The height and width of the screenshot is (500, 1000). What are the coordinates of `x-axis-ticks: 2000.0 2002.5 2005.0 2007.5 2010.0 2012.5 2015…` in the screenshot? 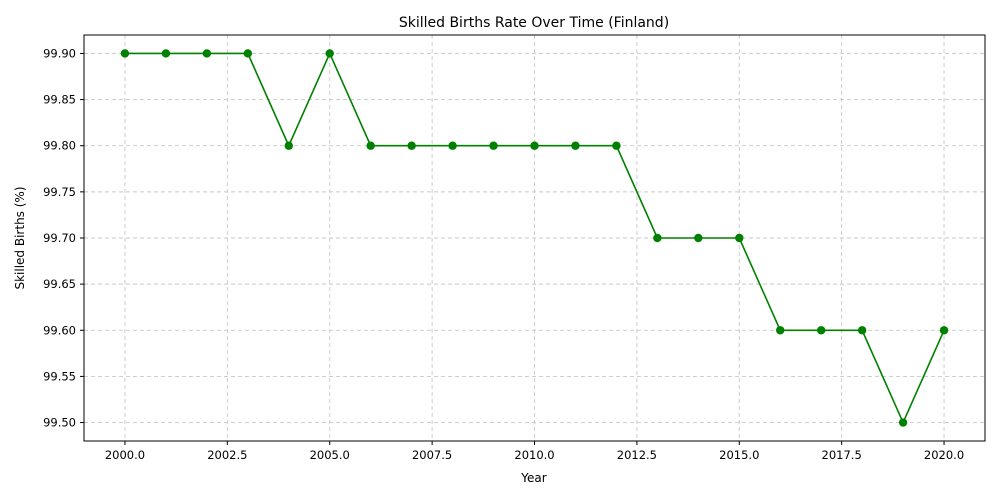 It's located at (534, 451).